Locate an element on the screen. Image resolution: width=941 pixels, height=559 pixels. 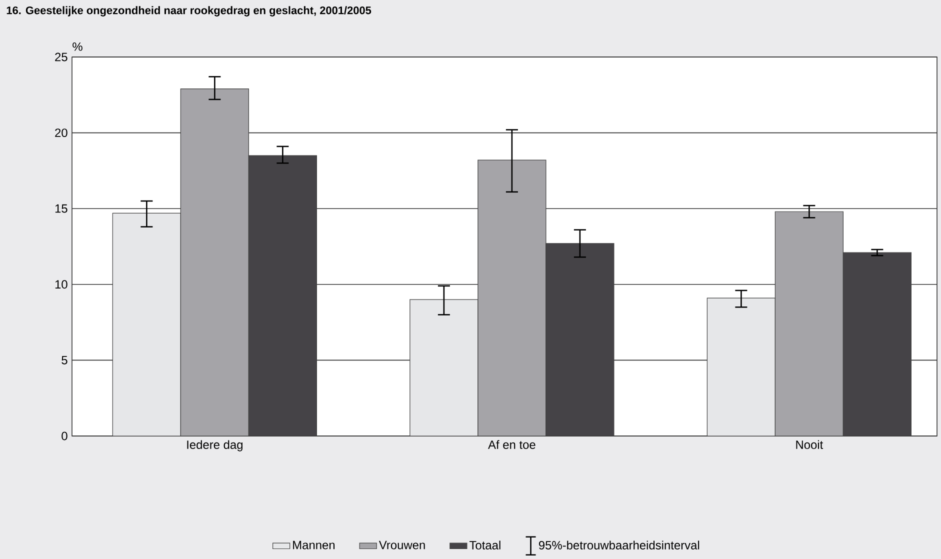
x-tick-label: Af en toe is located at coordinates (512, 444).